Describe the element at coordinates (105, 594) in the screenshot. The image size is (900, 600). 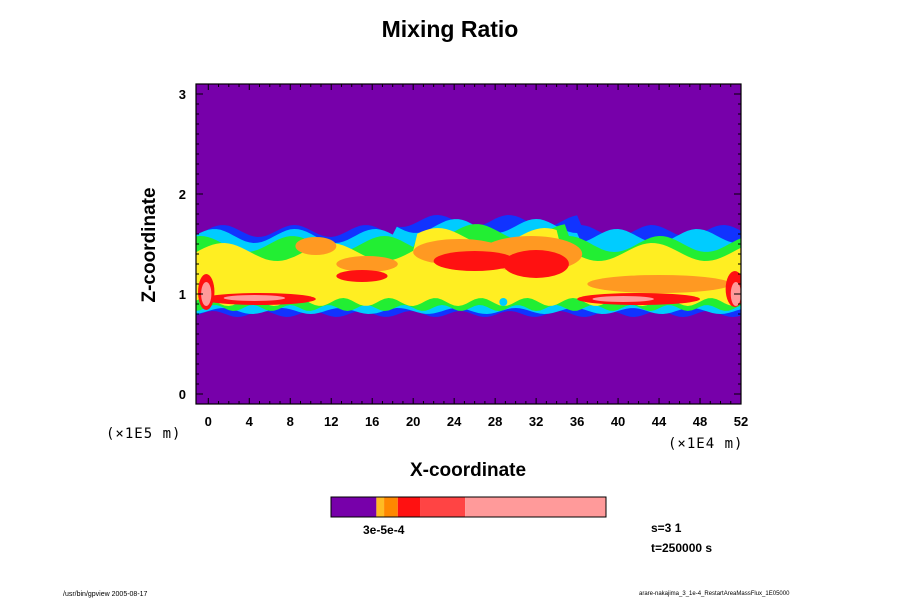
I see `footer-command: /usr/bin/gpview 2005-08-17` at that location.